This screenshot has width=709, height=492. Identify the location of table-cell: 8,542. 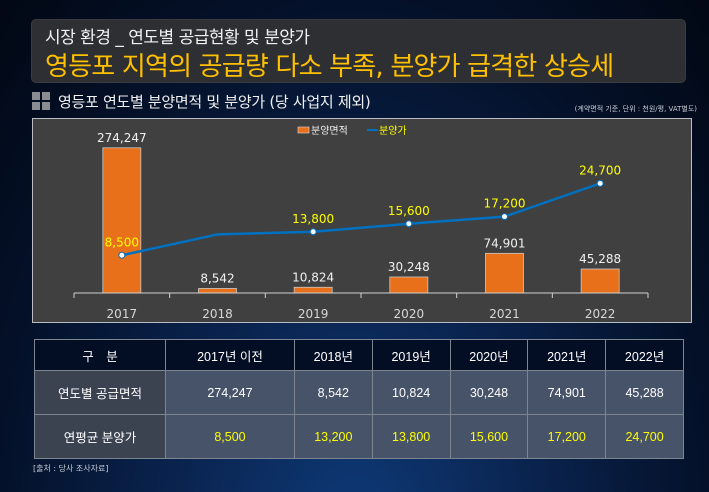
(333, 392).